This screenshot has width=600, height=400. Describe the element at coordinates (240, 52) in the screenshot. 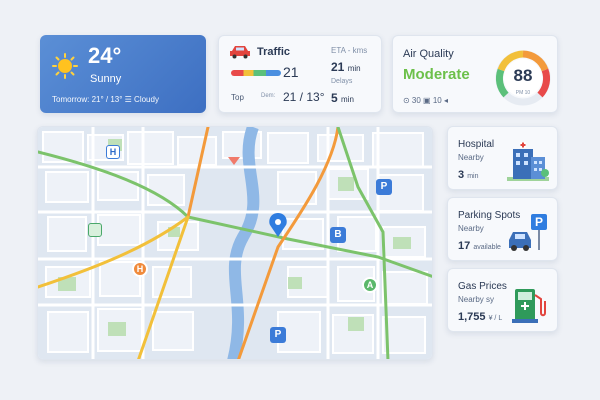

I see `car-icon` at that location.